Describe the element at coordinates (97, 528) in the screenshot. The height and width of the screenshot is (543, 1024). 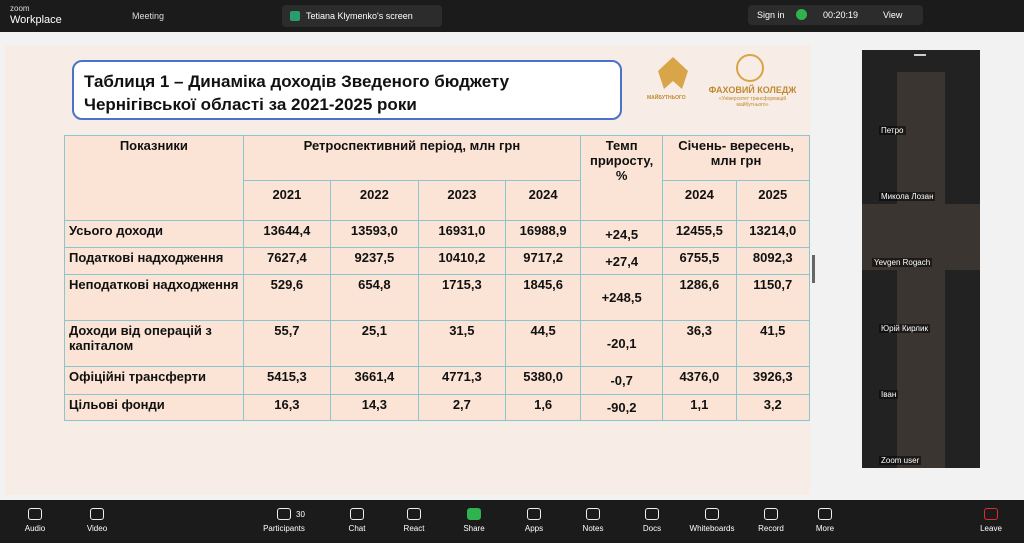
I see `video-button: Video` at that location.